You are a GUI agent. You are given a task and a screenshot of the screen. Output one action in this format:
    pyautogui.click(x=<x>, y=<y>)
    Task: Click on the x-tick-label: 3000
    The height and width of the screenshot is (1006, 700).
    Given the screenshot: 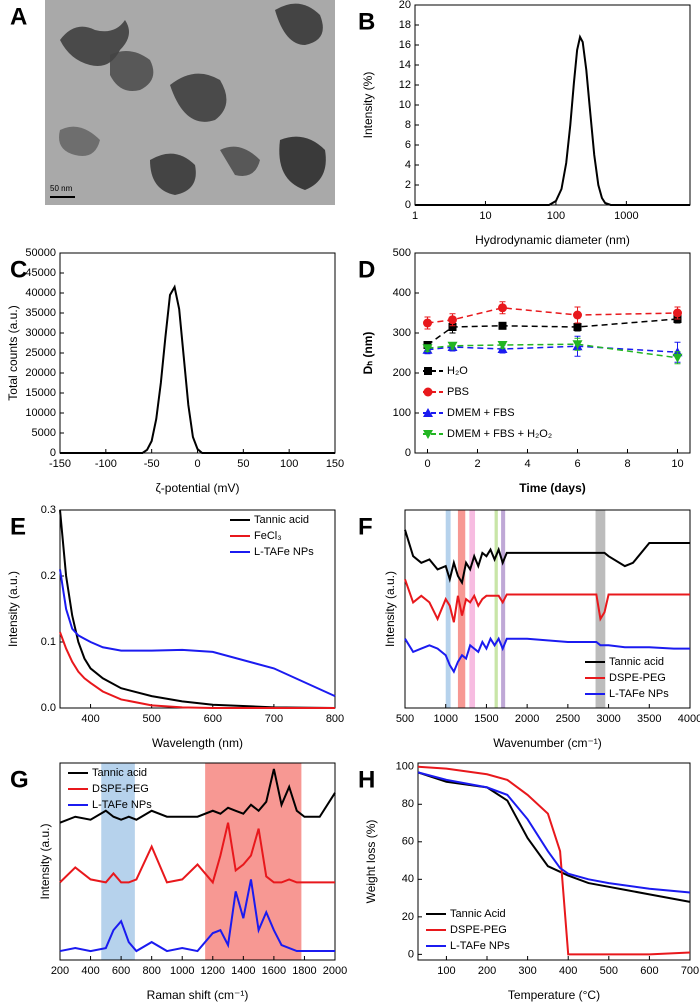 What is the action you would take?
    pyautogui.click(x=608, y=719)
    